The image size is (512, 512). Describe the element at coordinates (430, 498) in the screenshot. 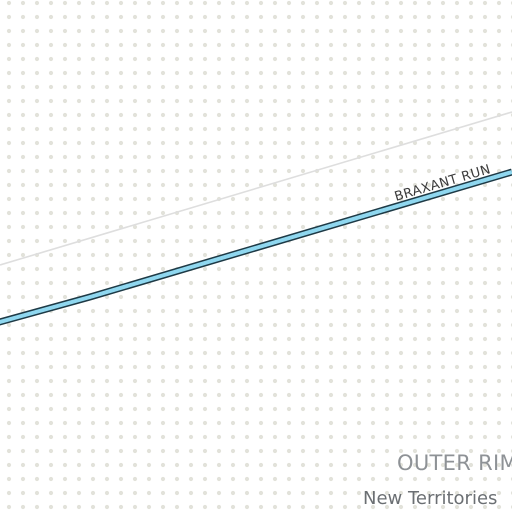

I see `subregion-label: New Territories` at that location.